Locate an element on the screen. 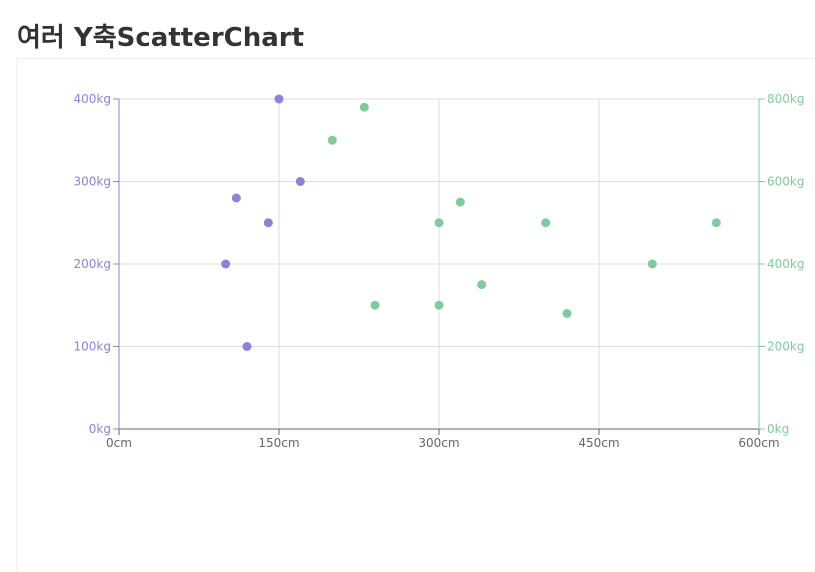 This screenshot has width=815, height=572. x-axis-tick-label: 300cm is located at coordinates (438, 443).